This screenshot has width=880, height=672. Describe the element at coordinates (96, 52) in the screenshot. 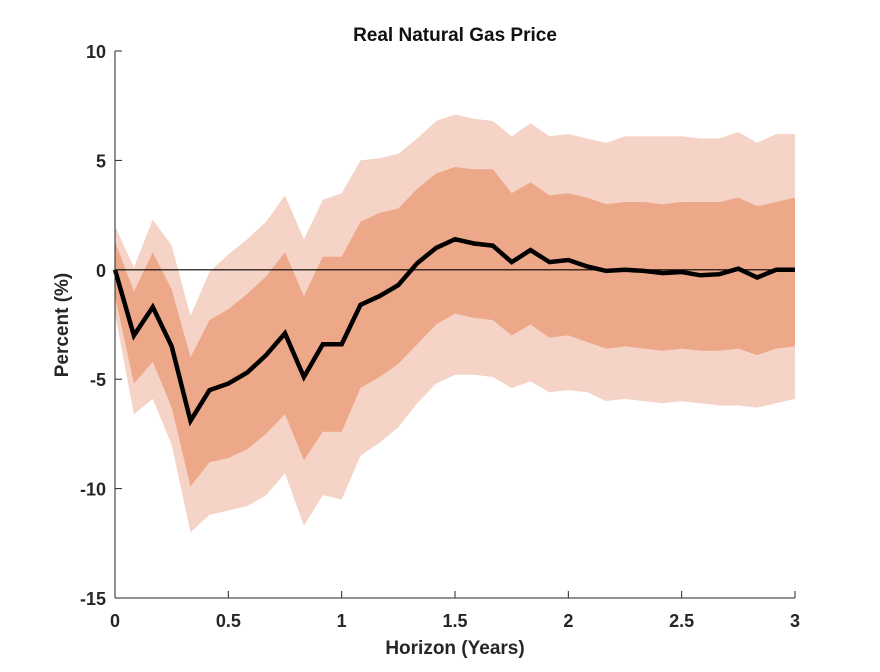

I see `y-tick-label: 10` at that location.